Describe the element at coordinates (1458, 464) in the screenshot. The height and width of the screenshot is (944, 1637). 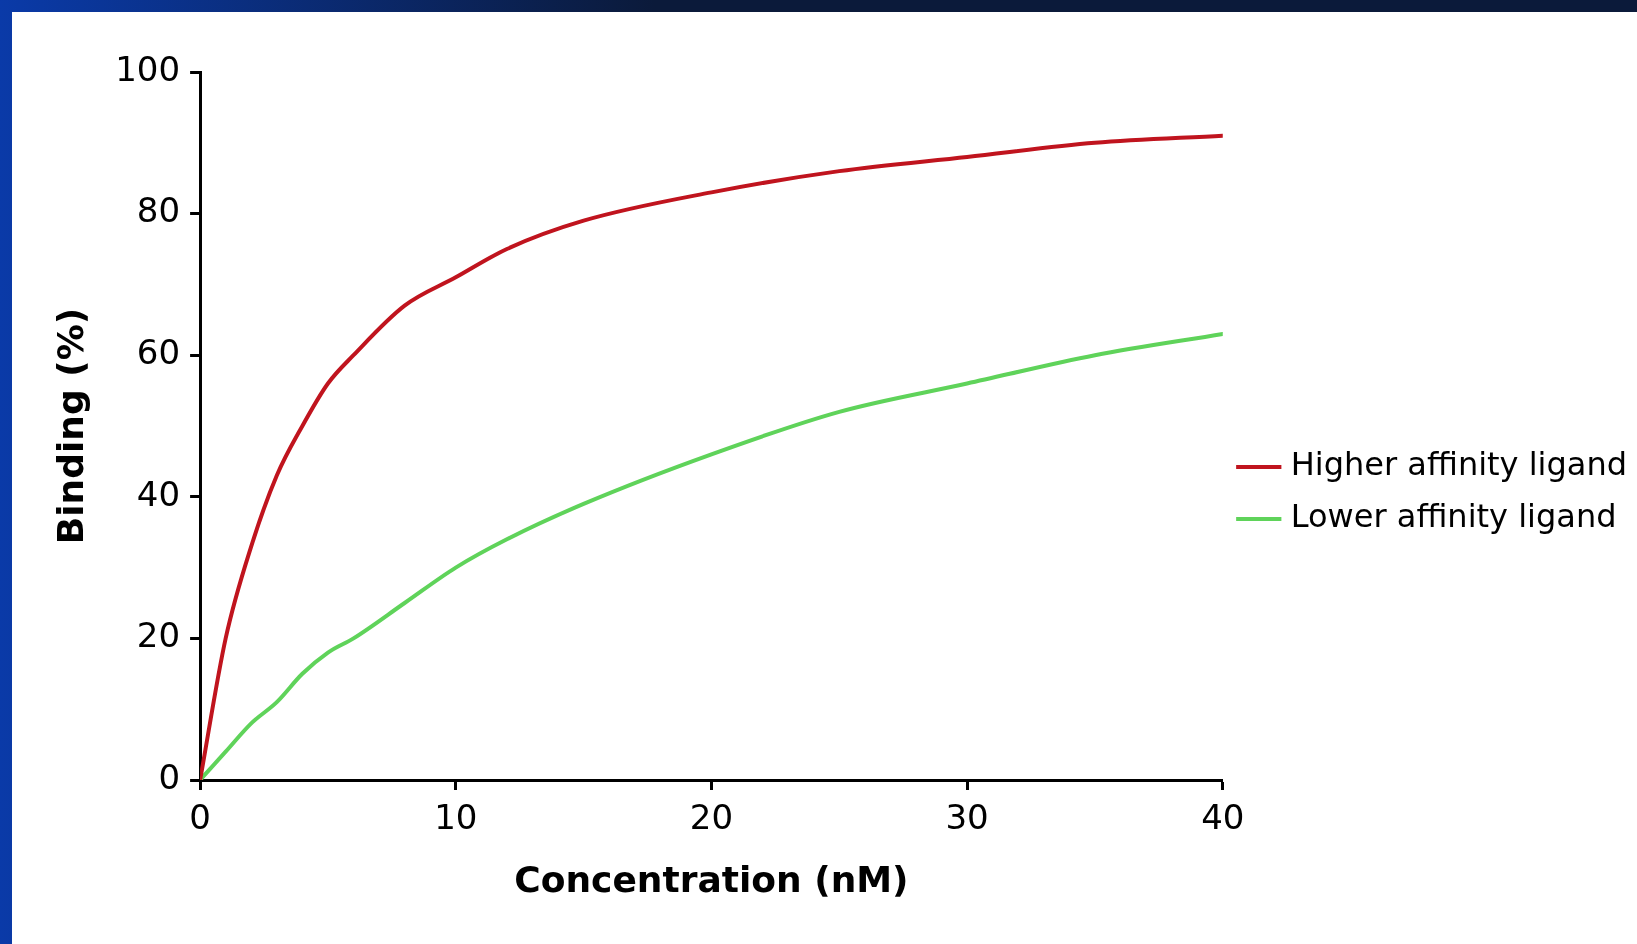
I see `legend-label: Higher affinity ligand` at that location.